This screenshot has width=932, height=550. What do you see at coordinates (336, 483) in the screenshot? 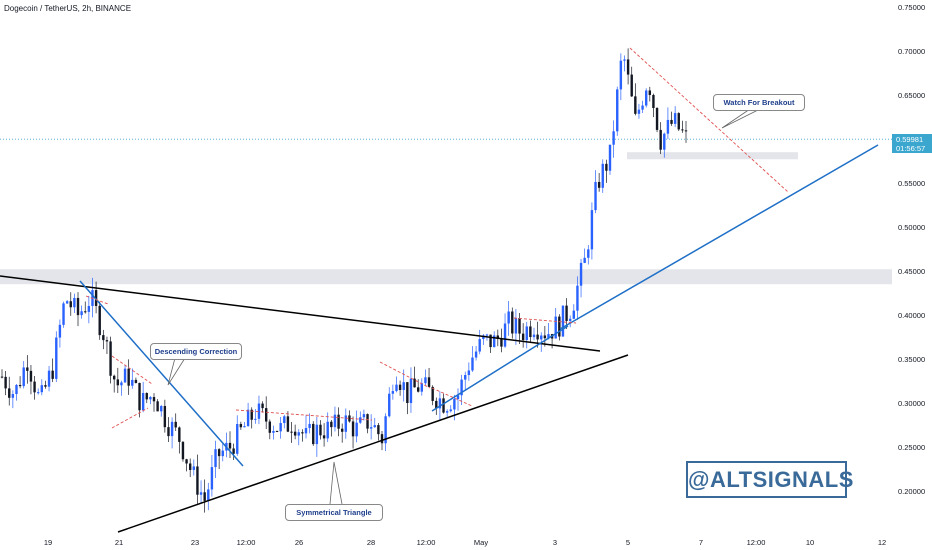
I see `callout-pointer` at bounding box center [336, 483].